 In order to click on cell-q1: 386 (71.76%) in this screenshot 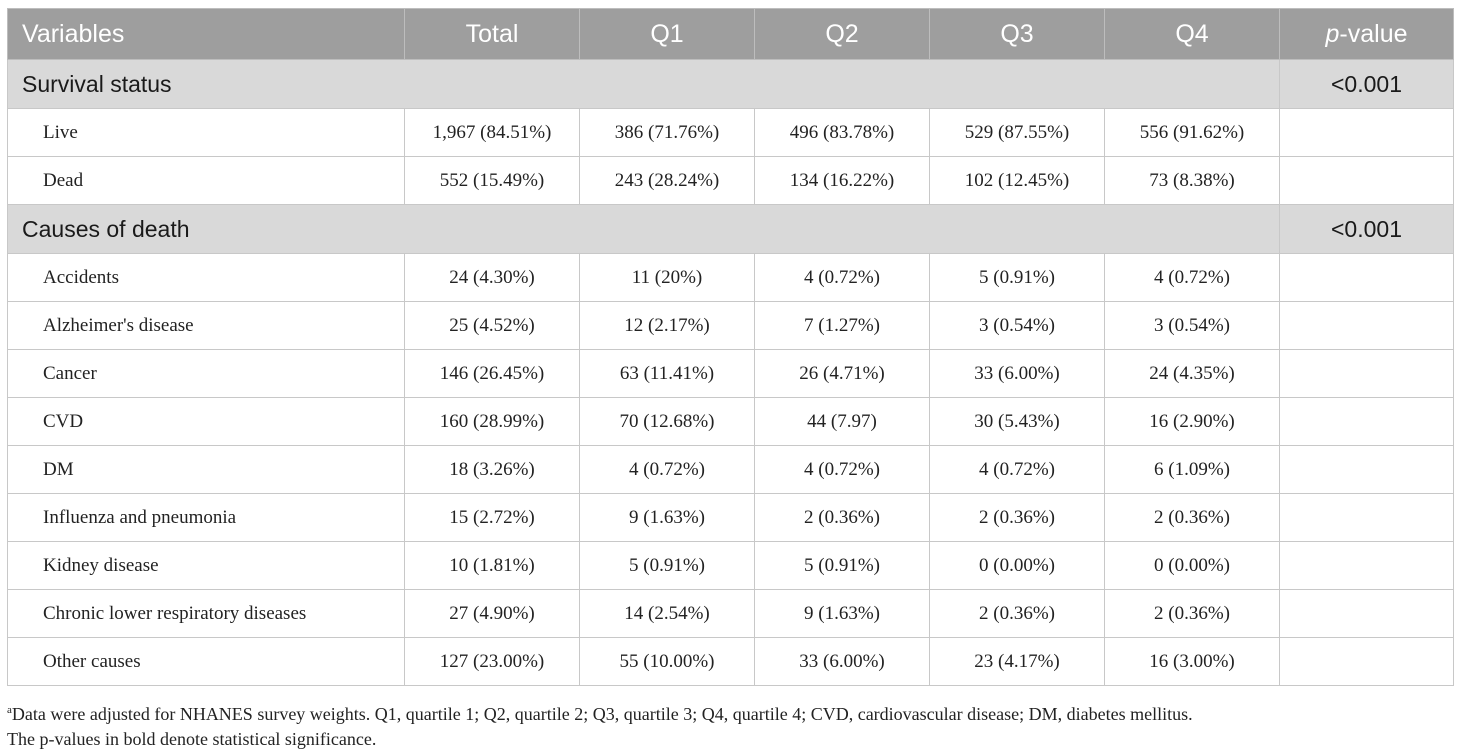, I will do `click(667, 132)`.